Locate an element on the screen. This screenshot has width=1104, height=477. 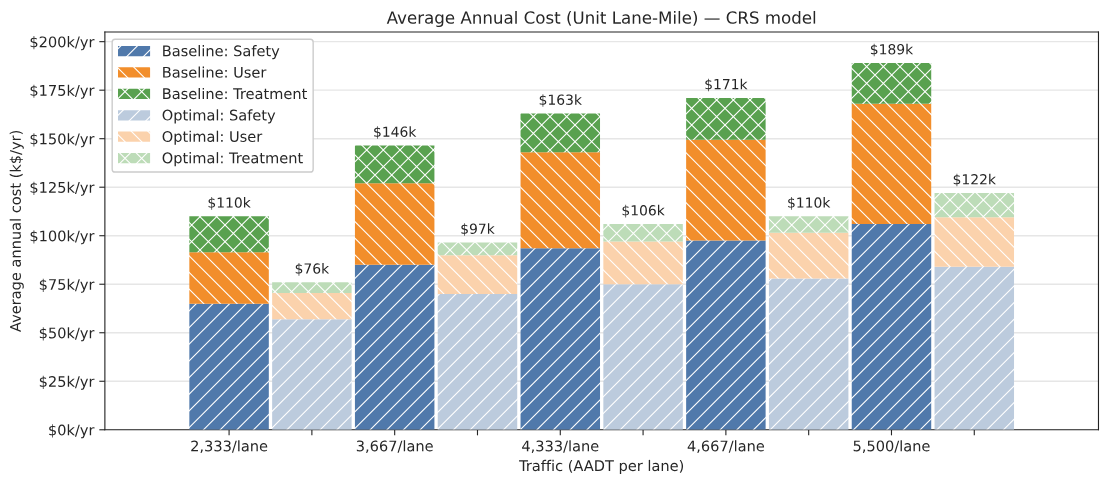
total-label: $97k is located at coordinates (478, 229).